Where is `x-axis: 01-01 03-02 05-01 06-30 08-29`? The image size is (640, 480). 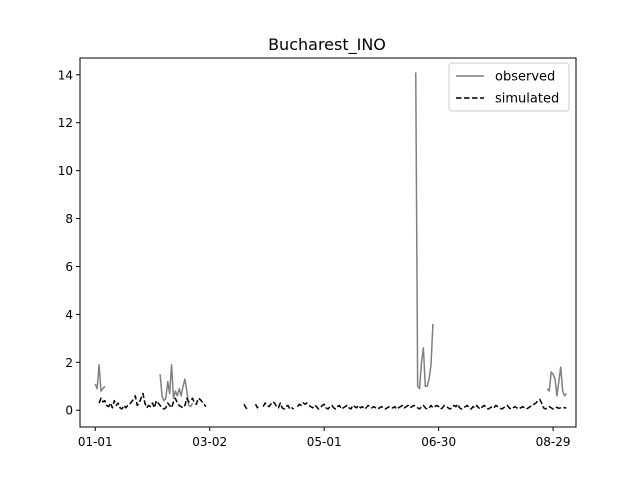 x-axis: 01-01 03-02 05-01 06-30 08-29 is located at coordinates (324, 438).